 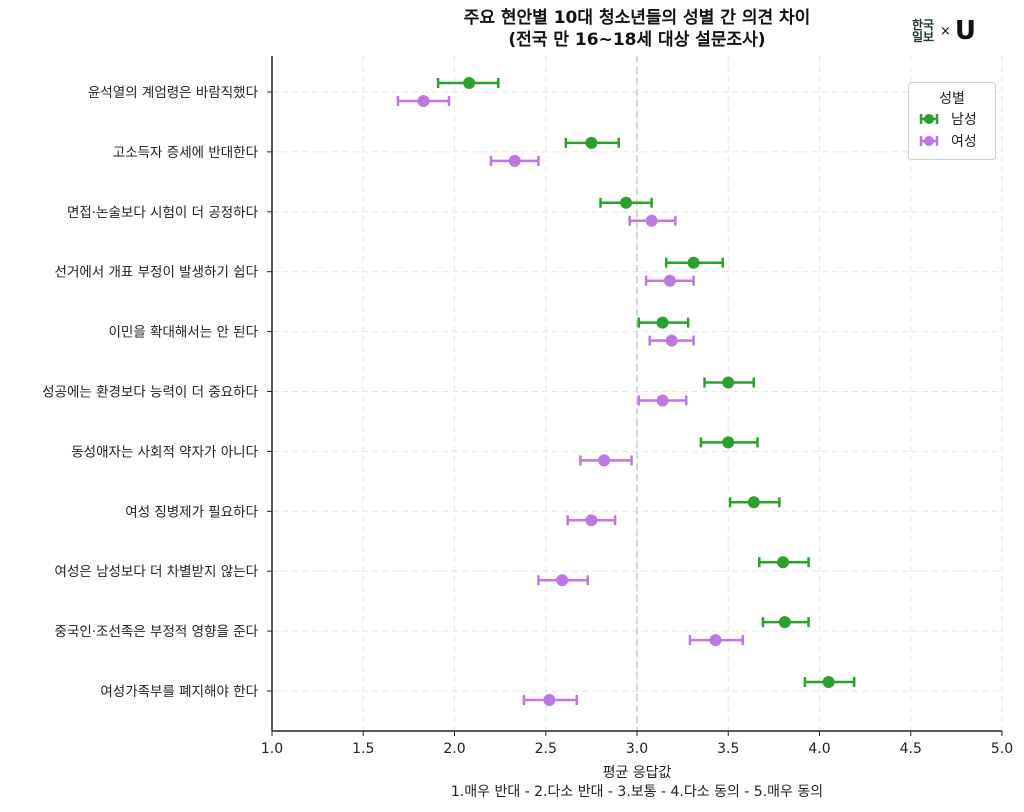 I want to click on legend: 성별 남성 여성, so click(x=952, y=121).